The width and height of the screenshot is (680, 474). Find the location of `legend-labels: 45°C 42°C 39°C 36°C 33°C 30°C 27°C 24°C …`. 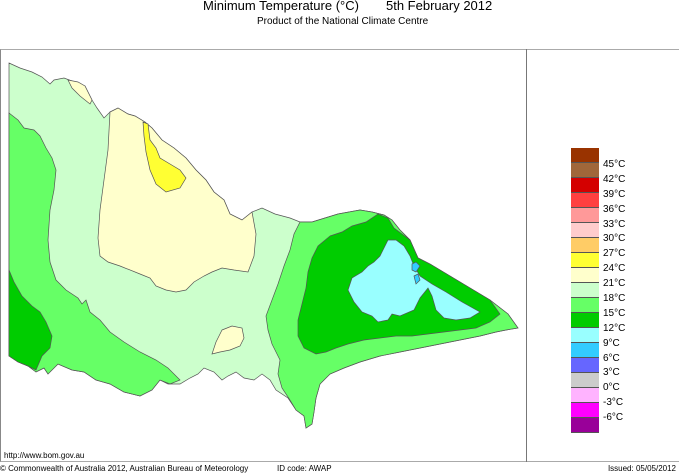

legend-labels: 45°C 42°C 39°C 36°C 33°C 30°C 27°C 24°C … is located at coordinates (614, 292).